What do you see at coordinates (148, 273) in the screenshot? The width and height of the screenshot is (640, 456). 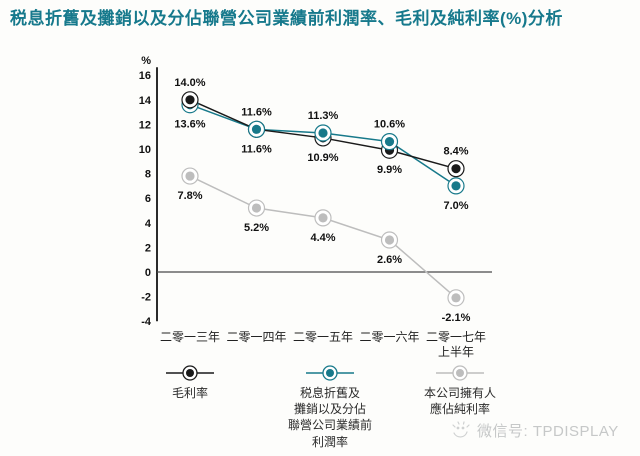 I see `svg-text: 0` at bounding box center [148, 273].